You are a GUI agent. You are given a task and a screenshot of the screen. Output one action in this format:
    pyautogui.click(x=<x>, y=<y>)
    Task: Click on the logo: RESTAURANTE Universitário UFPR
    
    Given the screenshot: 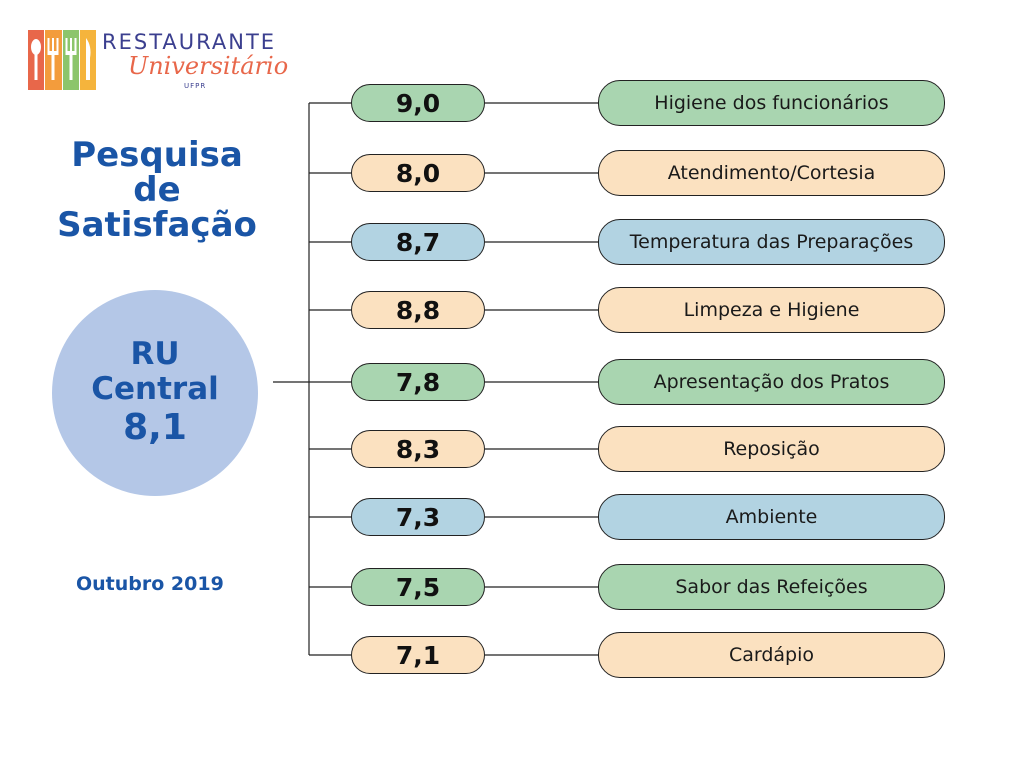 What is the action you would take?
    pyautogui.click(x=159, y=59)
    